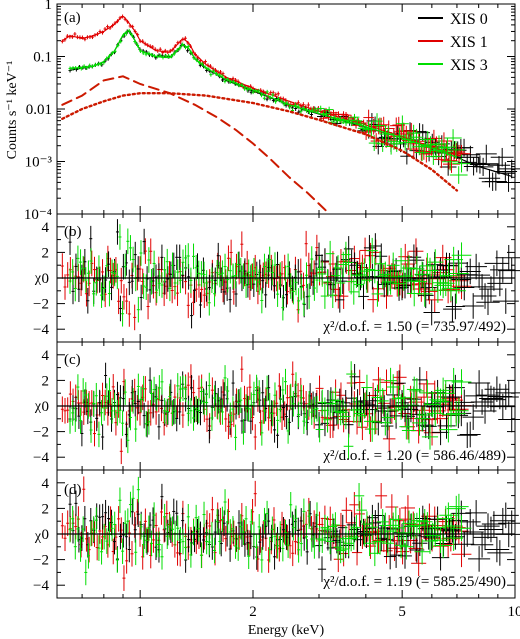 The height and width of the screenshot is (639, 520). I want to click on legend-label: XIS 3, so click(469, 65).